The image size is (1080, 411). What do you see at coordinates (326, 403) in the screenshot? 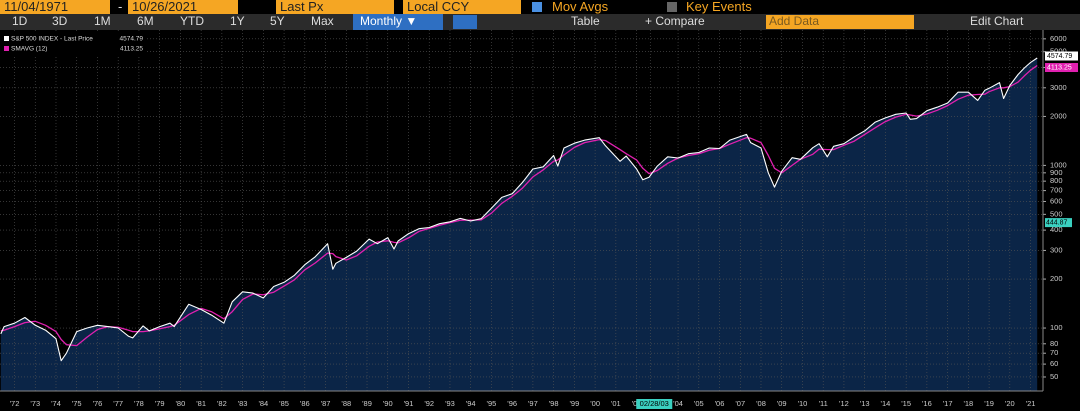
I see `x-tick-label: '87` at bounding box center [326, 403].